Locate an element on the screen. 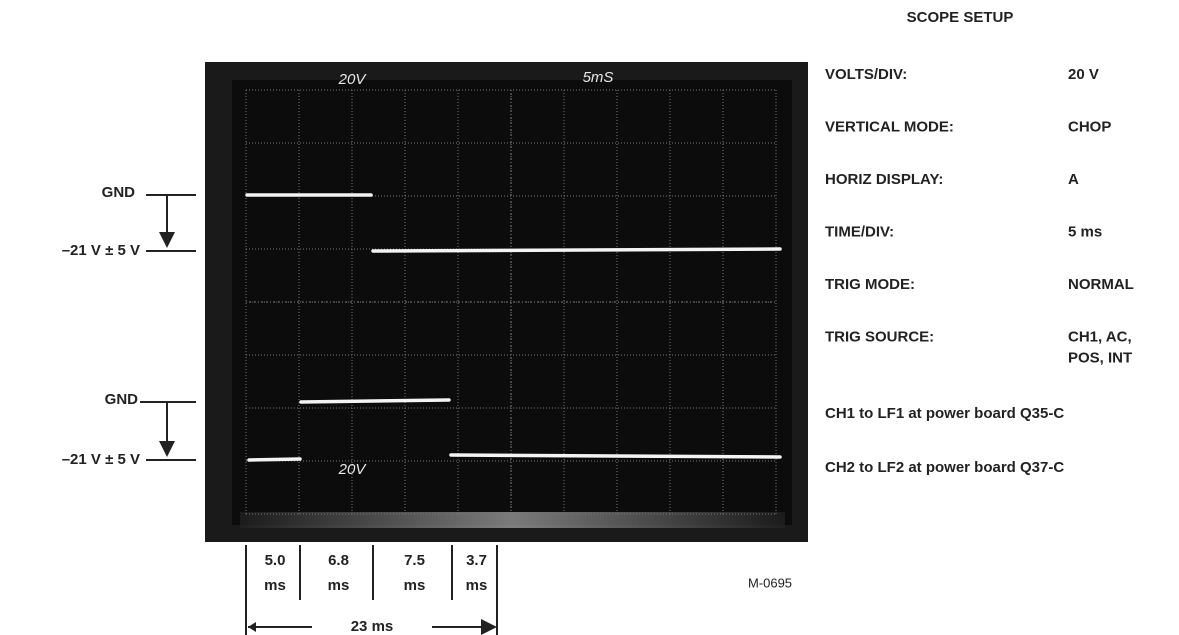 The image size is (1179, 635). setup-value: 5 ms is located at coordinates (1085, 231).